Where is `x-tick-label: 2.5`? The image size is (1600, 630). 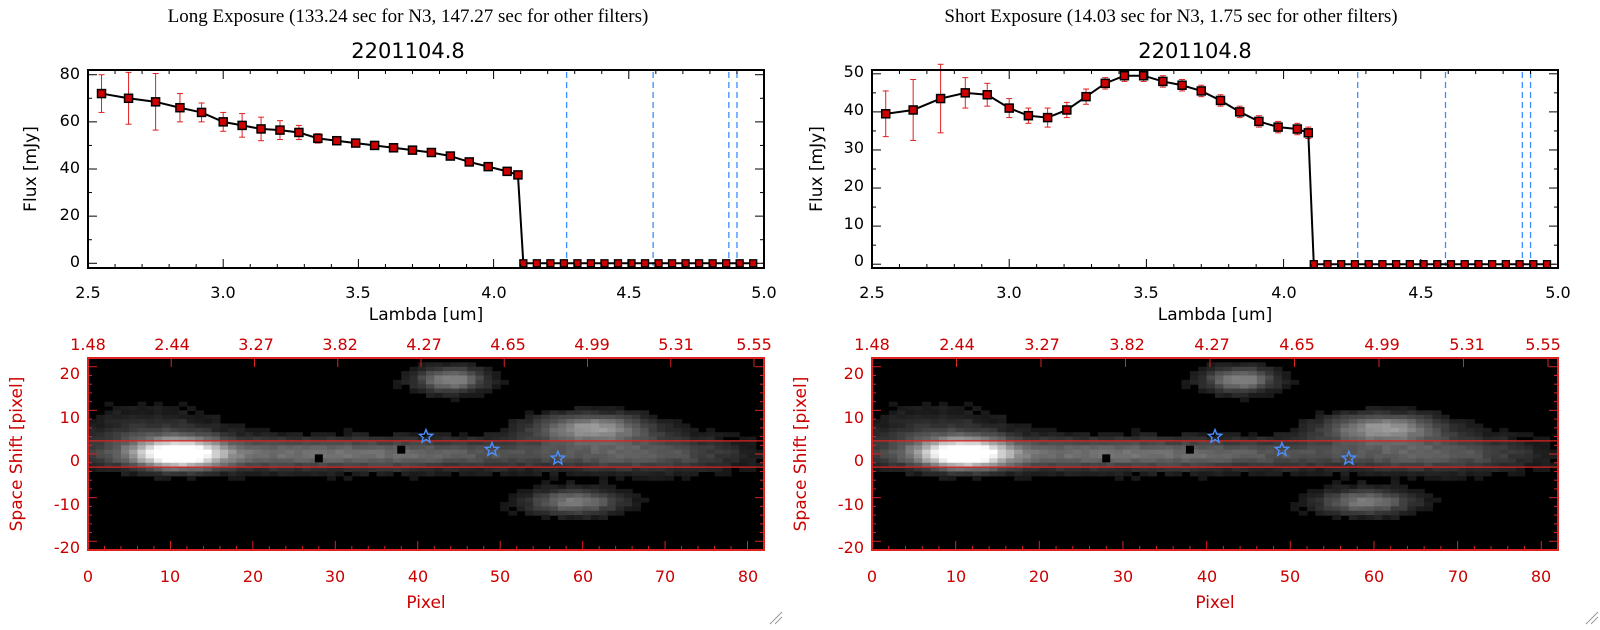 x-tick-label: 2.5 is located at coordinates (871, 292).